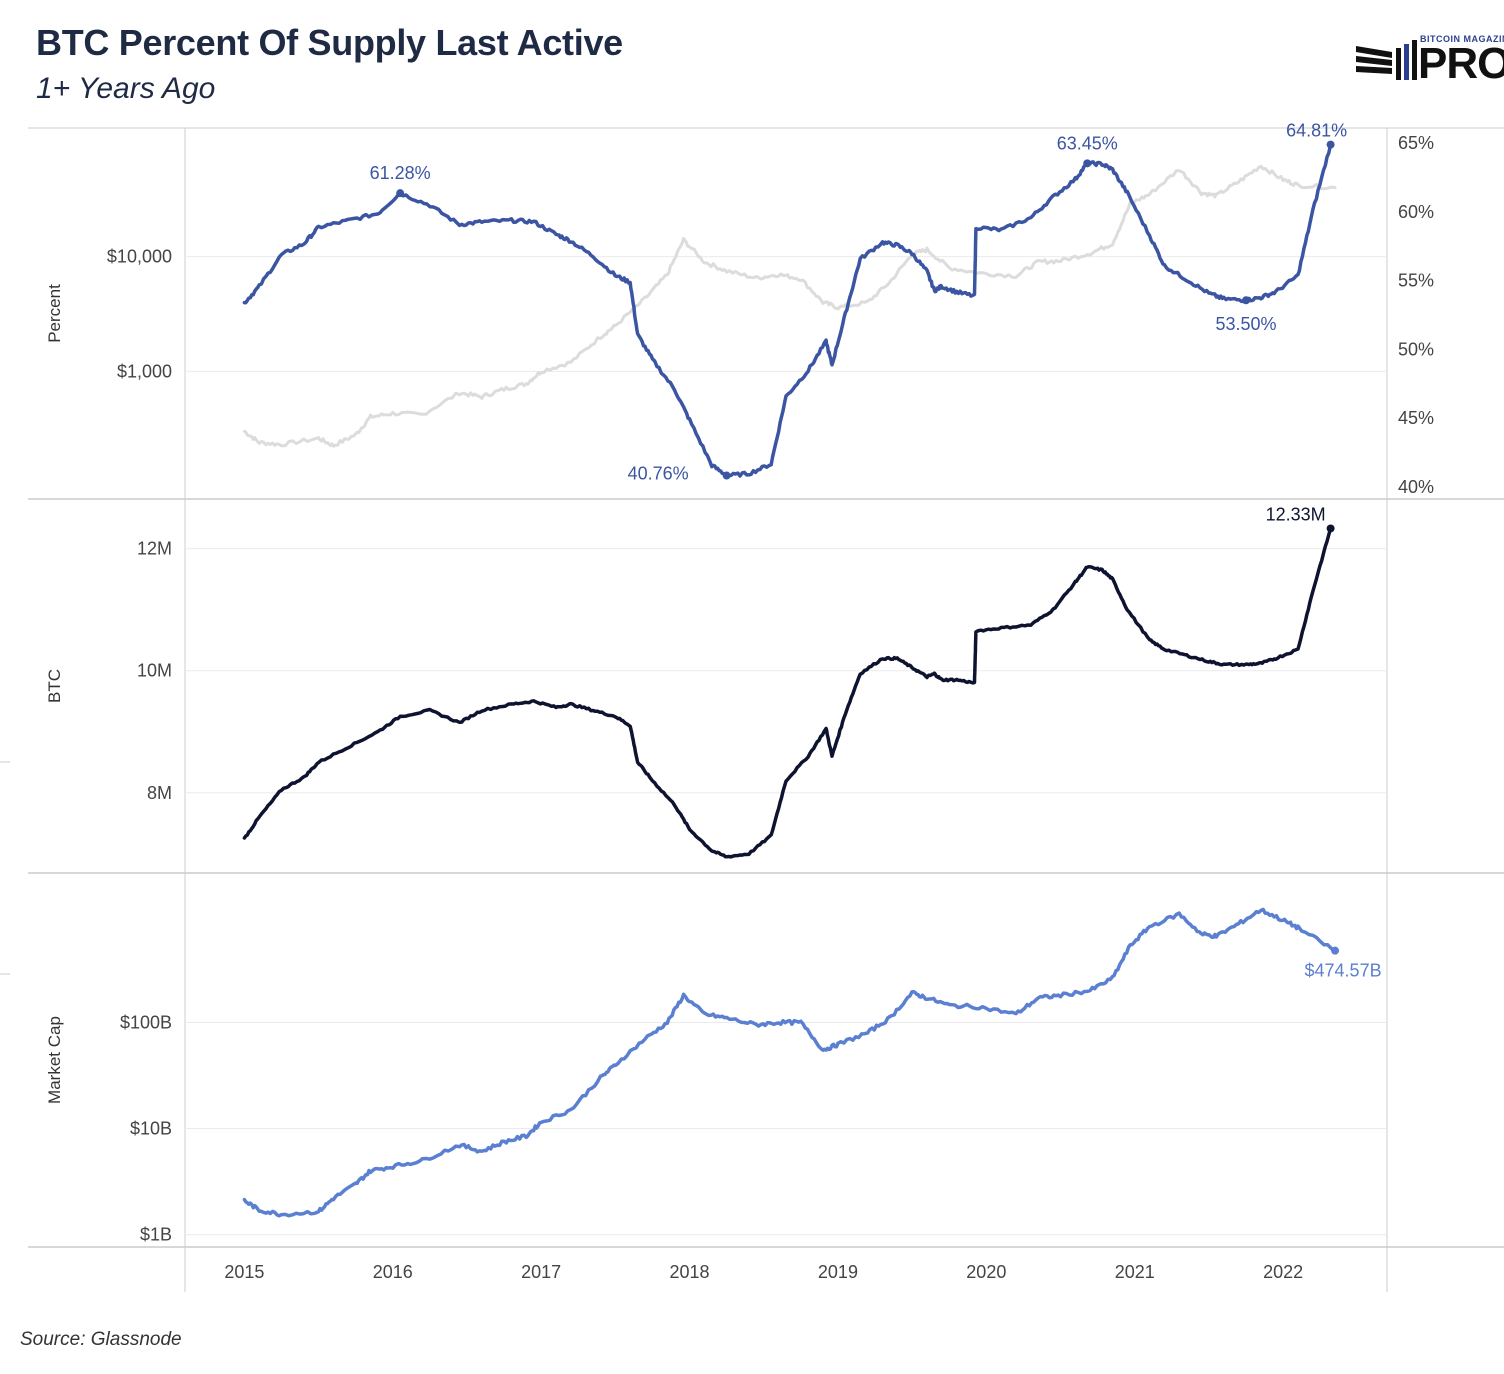  What do you see at coordinates (986, 1272) in the screenshot?
I see `x-tick-label-2020: 2020` at bounding box center [986, 1272].